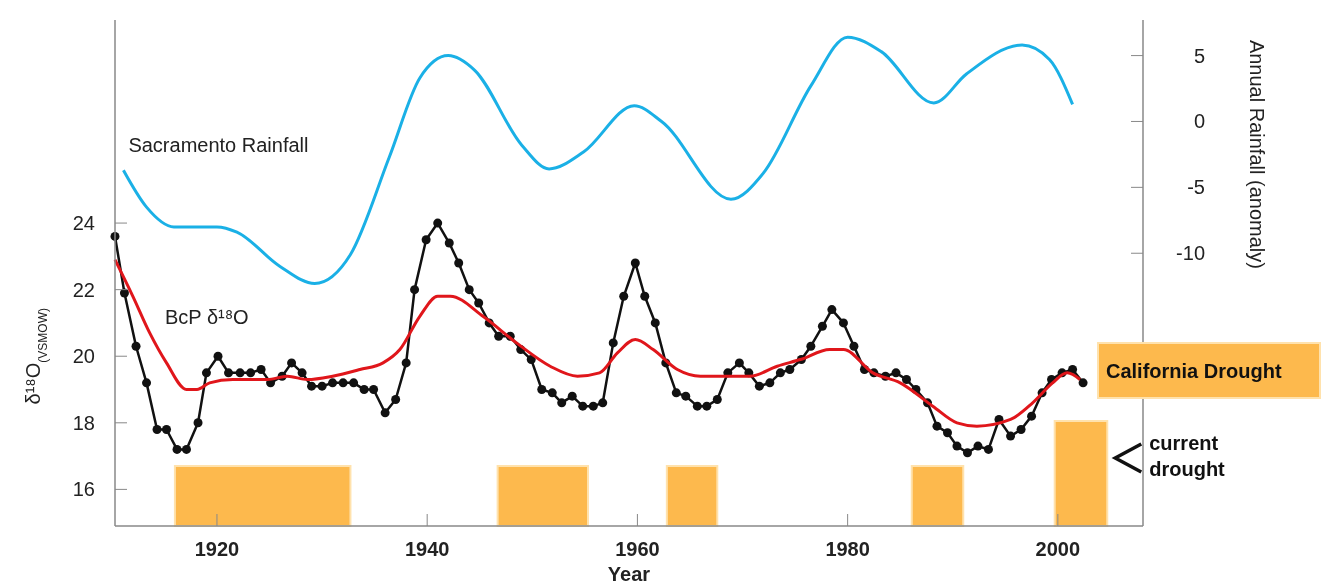  I want to click on x-tick-label: 1960, so click(637, 549).